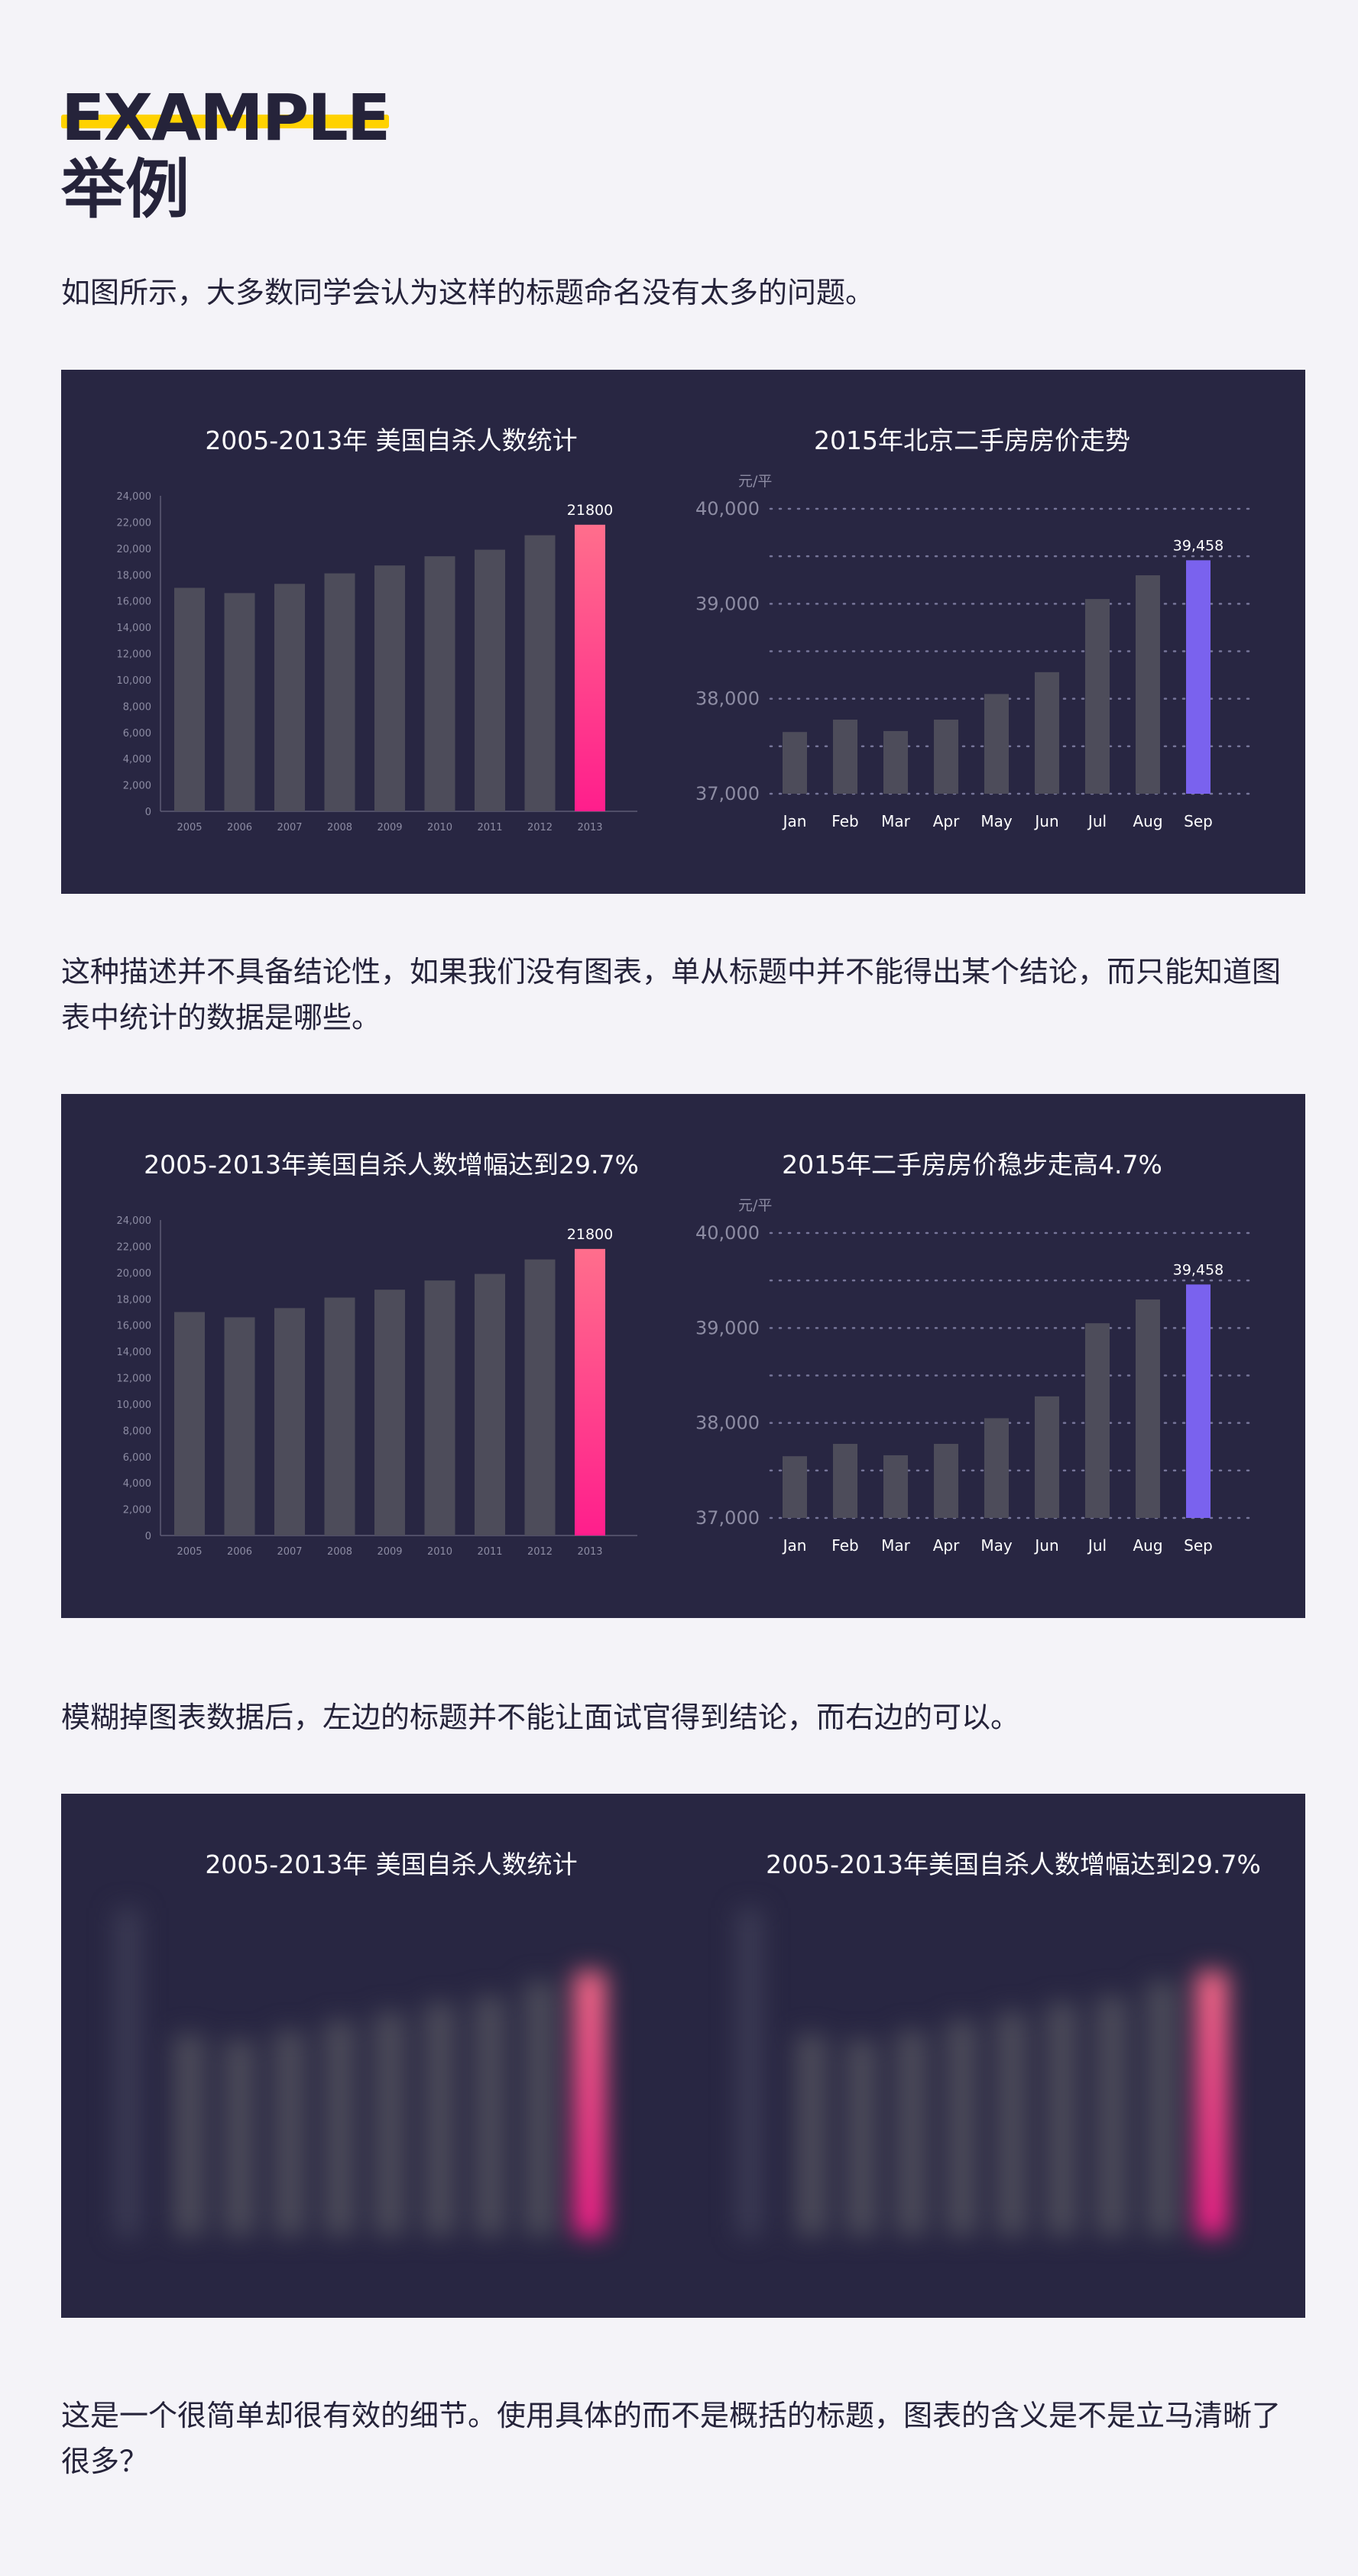 The width and height of the screenshot is (1358, 2576). What do you see at coordinates (1147, 1545) in the screenshot?
I see `x-tick-label-3: Aug` at bounding box center [1147, 1545].